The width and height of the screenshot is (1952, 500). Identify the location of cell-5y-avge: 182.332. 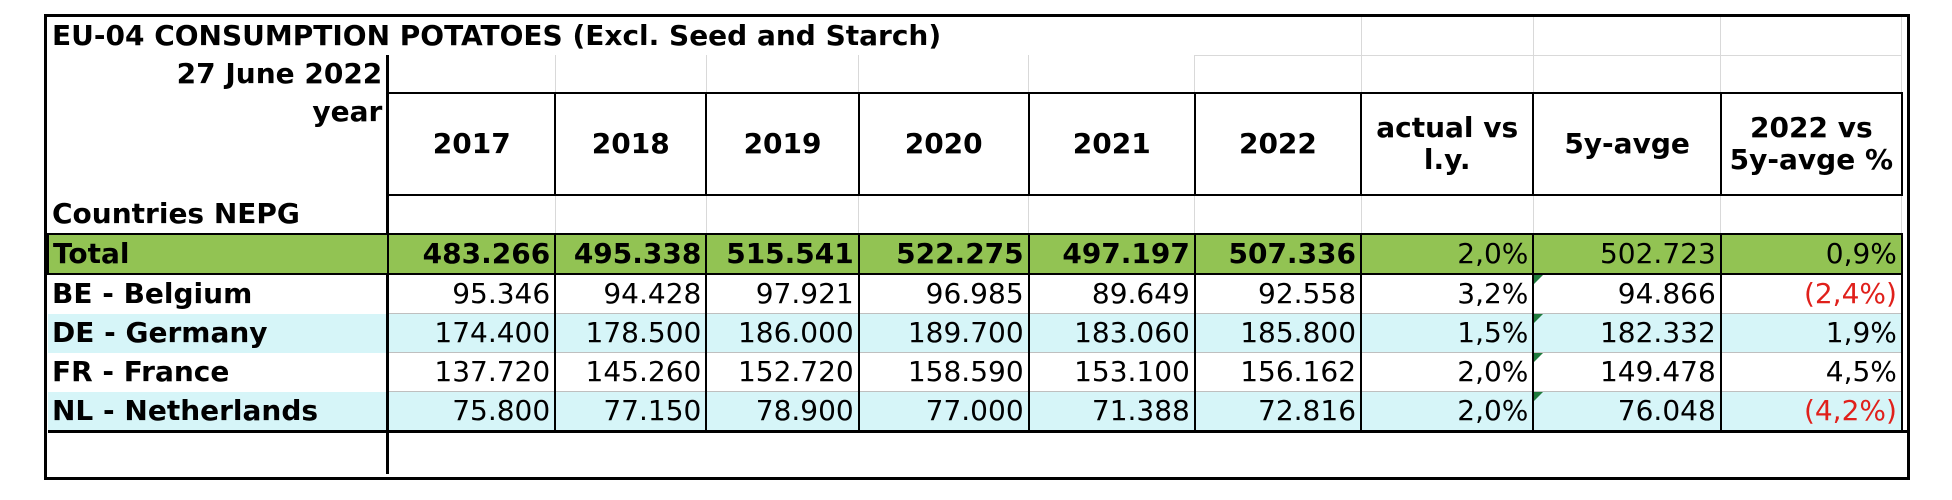
(1627, 333).